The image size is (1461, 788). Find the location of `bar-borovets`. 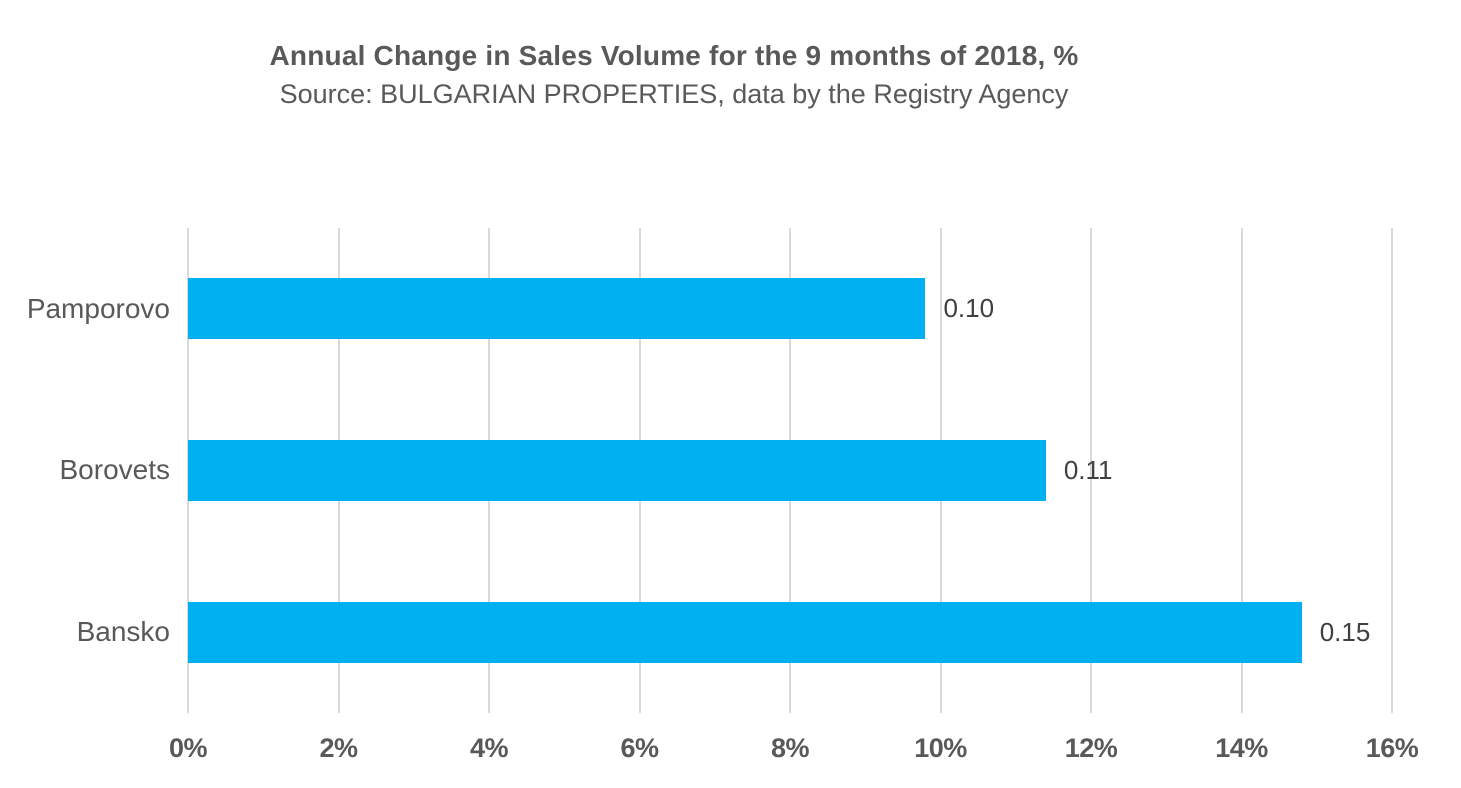

bar-borovets is located at coordinates (617, 470).